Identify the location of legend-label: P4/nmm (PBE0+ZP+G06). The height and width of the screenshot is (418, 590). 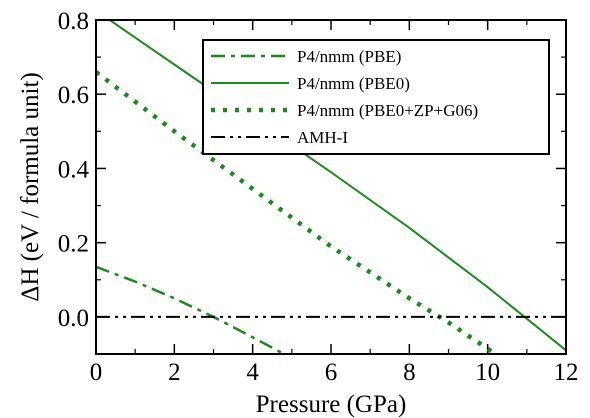
(387, 110).